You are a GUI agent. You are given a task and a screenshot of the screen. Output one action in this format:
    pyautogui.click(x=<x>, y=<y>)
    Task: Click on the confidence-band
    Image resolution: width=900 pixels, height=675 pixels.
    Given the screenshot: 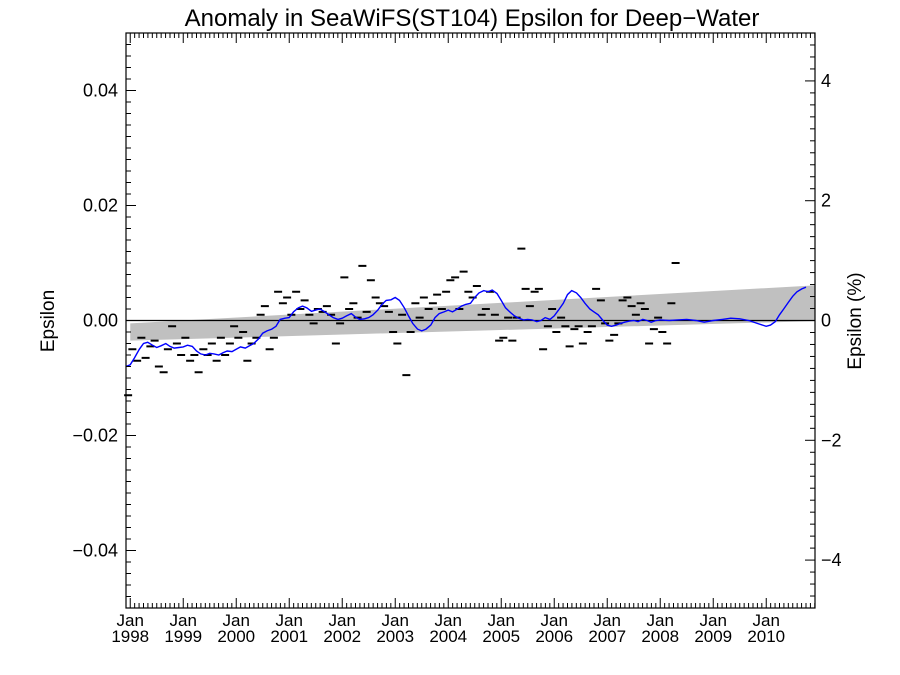 What is the action you would take?
    pyautogui.click(x=473, y=313)
    